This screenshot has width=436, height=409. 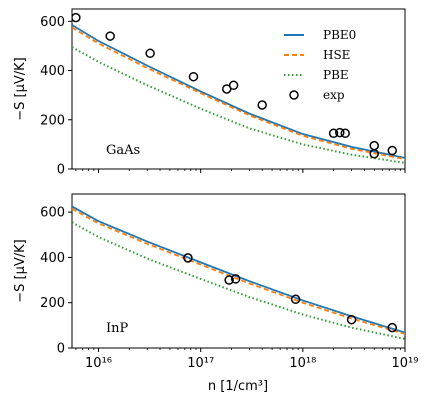 I want to click on gaas-y-tick-label: 400, so click(x=52, y=71).